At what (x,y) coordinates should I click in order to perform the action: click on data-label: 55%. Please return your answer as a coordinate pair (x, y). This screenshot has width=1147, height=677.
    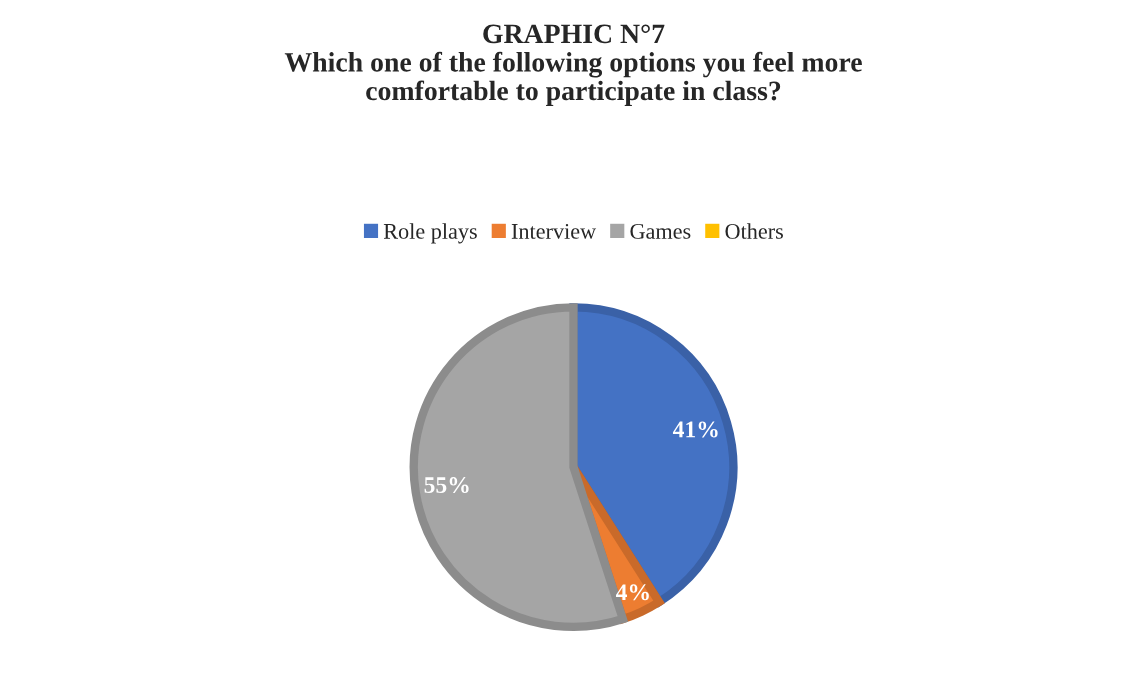
    Looking at the image, I should click on (446, 485).